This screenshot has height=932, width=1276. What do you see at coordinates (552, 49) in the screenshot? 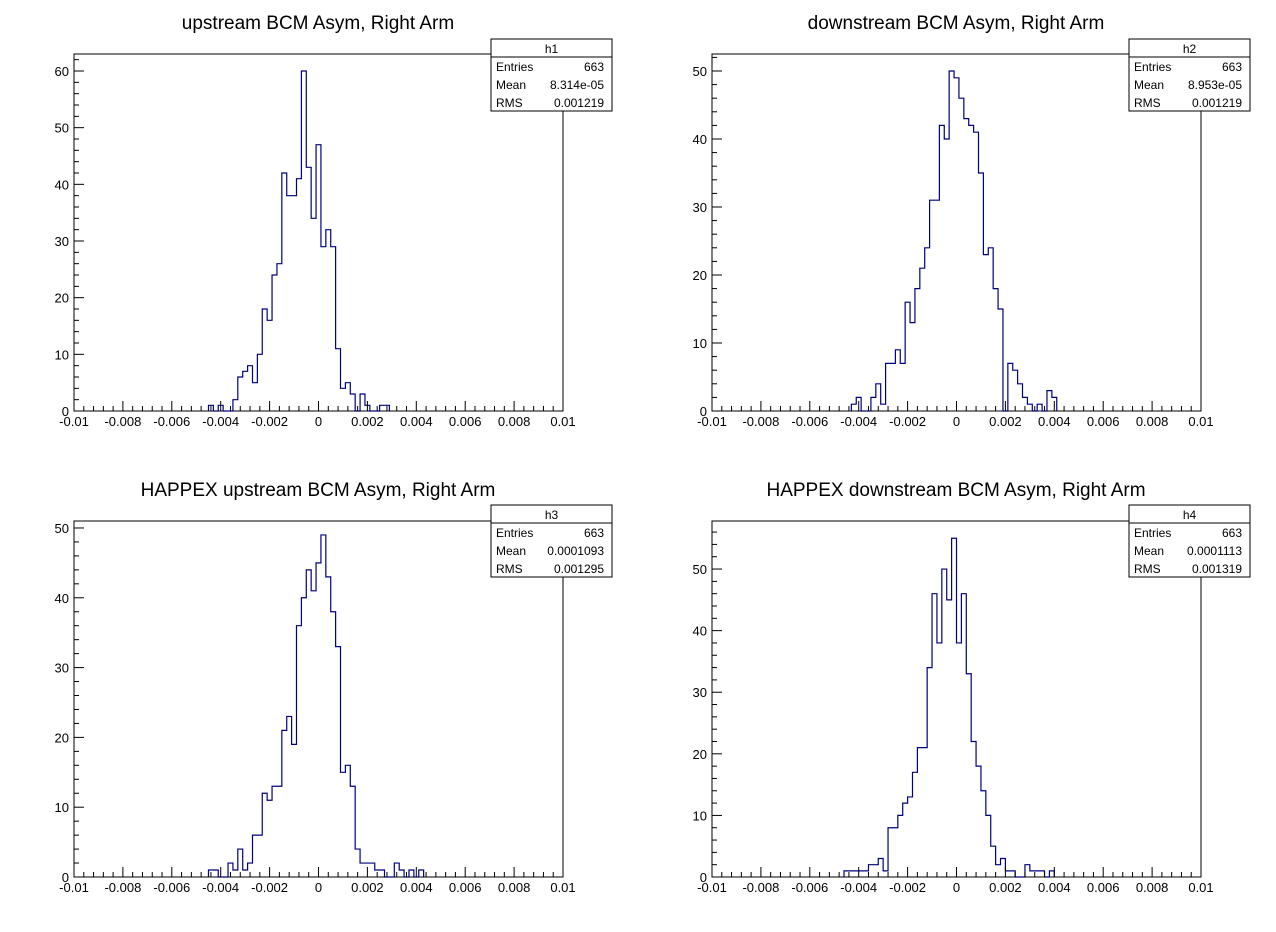
I see `stats-histogram-name: h1` at bounding box center [552, 49].